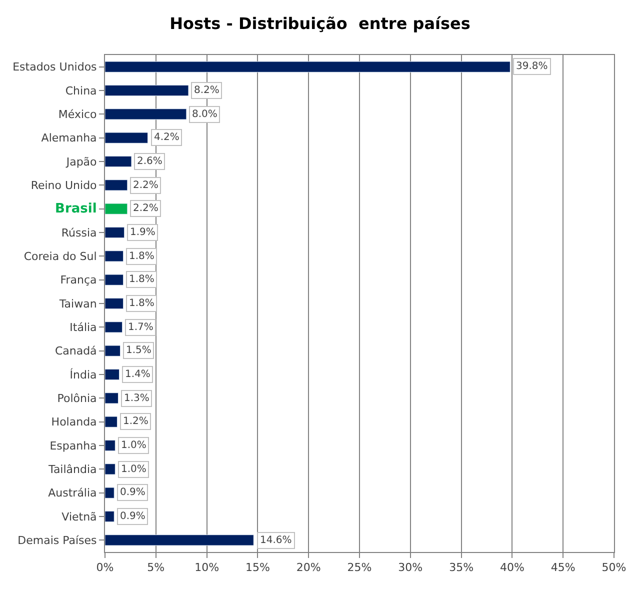  Describe the element at coordinates (79, 233) in the screenshot. I see `y-tick-label: Rússia` at that location.